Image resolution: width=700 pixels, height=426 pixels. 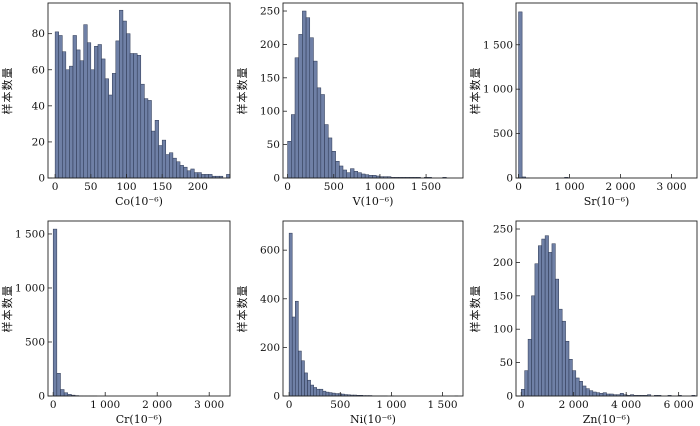 I want to click on y-tick-label: 80, so click(x=38, y=34).